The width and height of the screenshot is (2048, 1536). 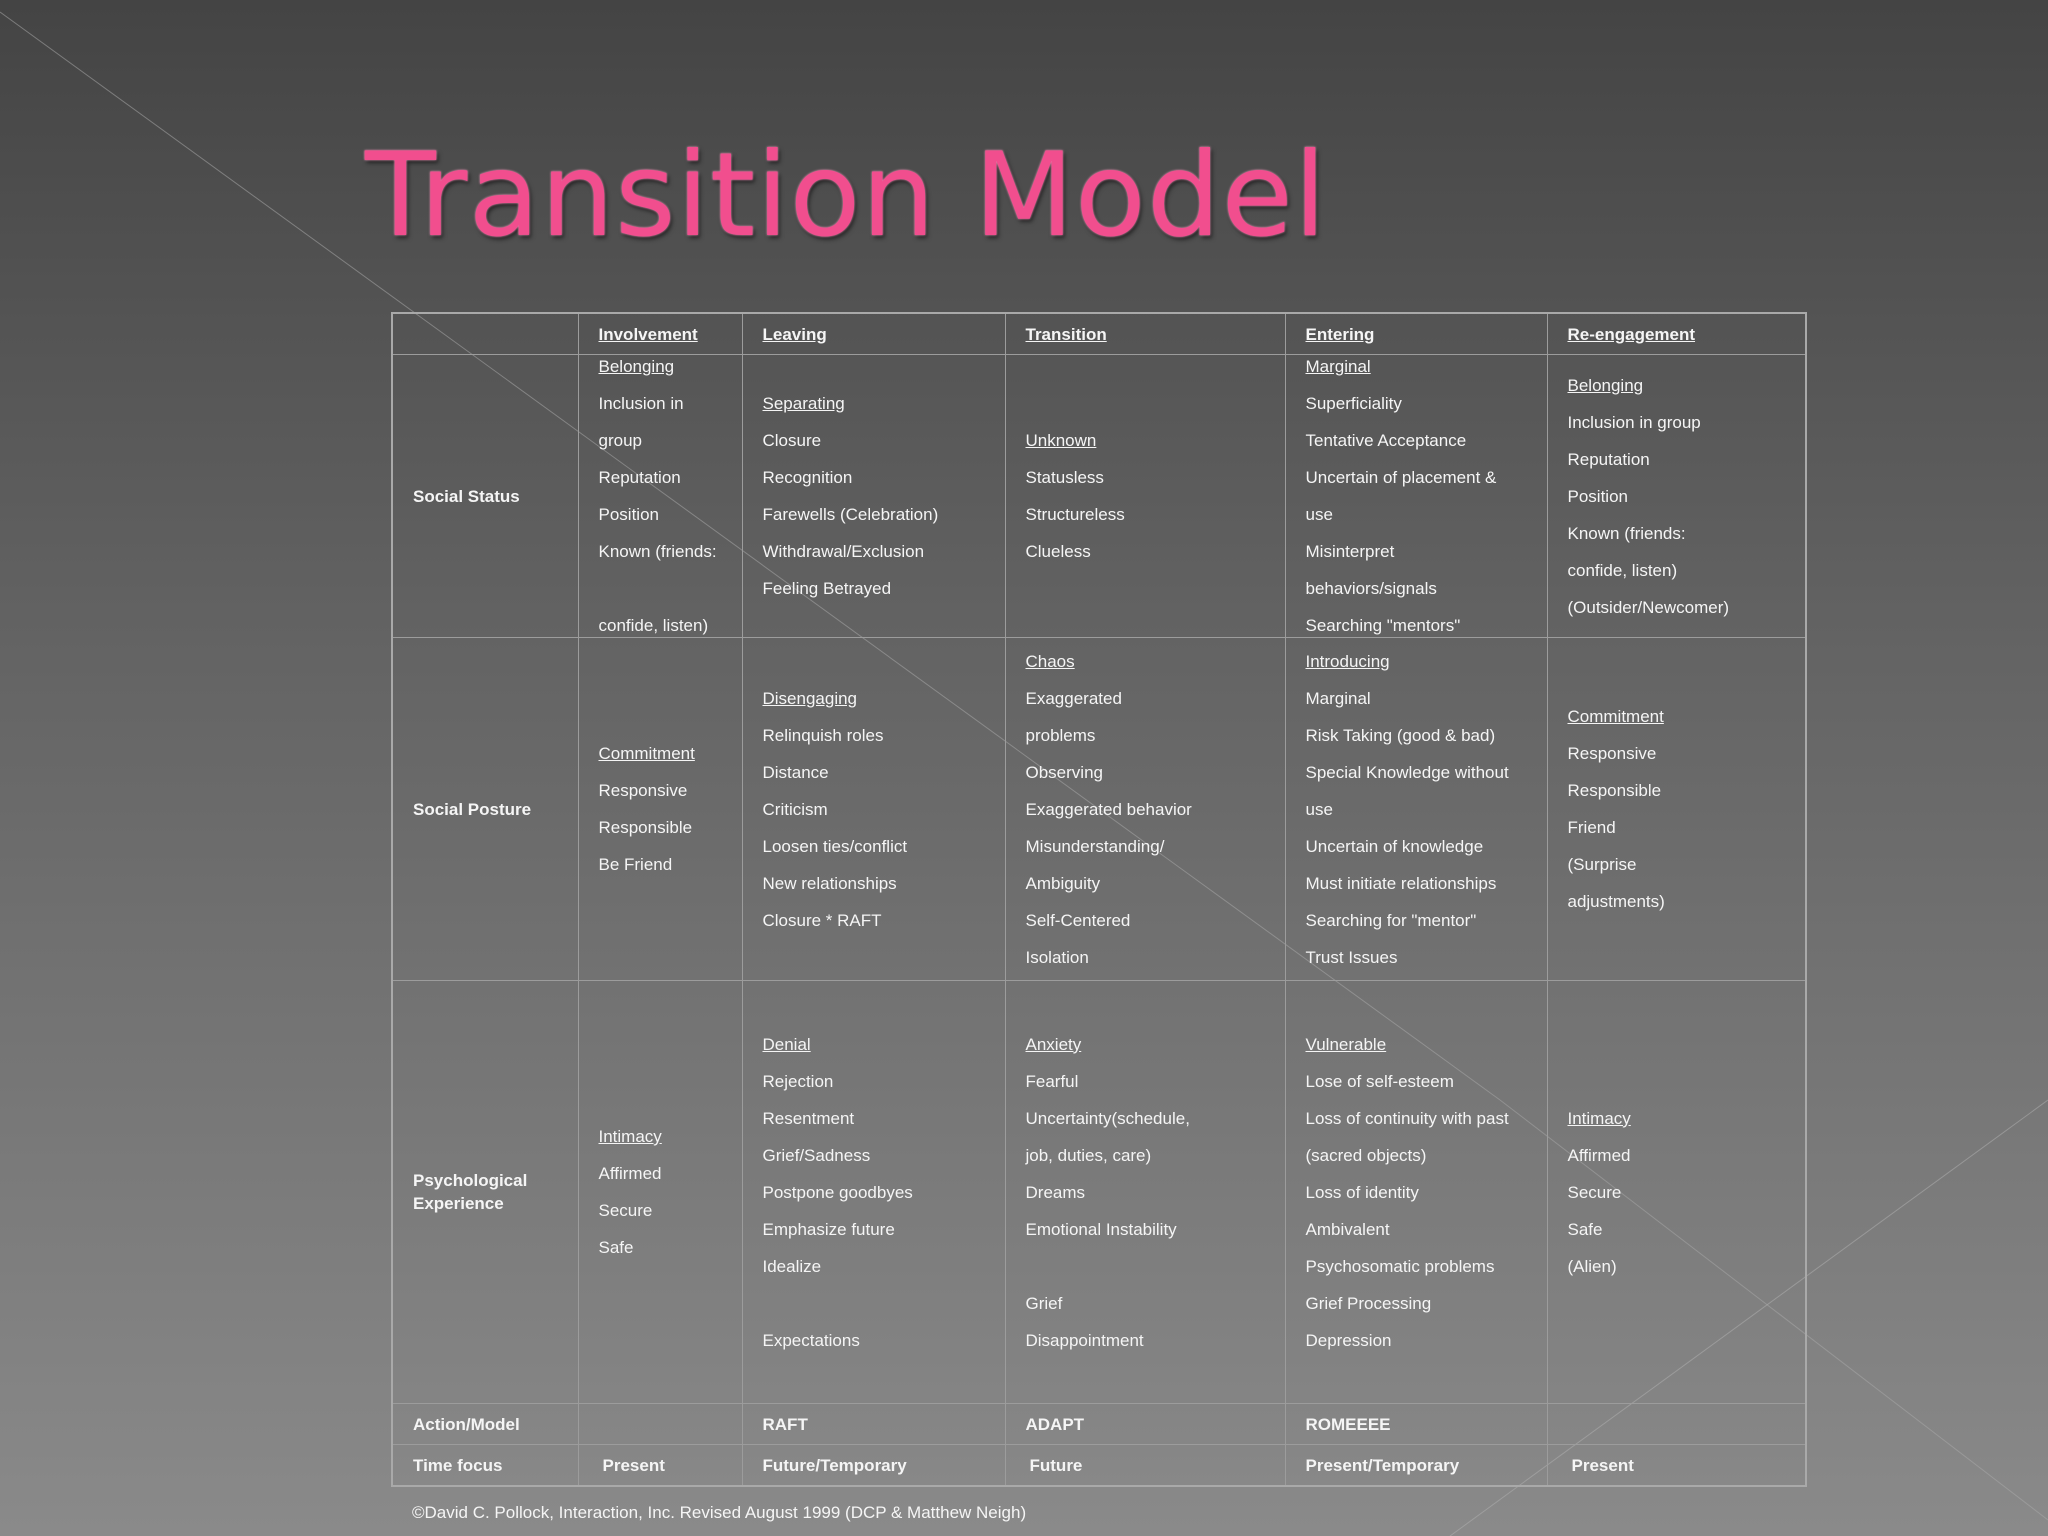 What do you see at coordinates (485, 1465) in the screenshot?
I see `row-label-time-focus: Time focus` at bounding box center [485, 1465].